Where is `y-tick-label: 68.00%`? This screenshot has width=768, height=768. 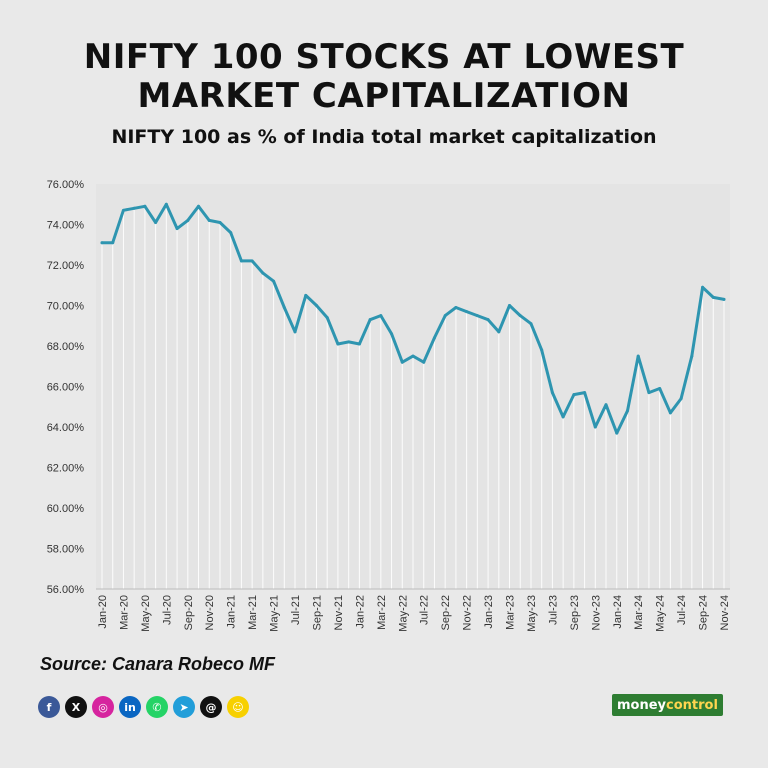 y-tick-label: 68.00% is located at coordinates (66, 347).